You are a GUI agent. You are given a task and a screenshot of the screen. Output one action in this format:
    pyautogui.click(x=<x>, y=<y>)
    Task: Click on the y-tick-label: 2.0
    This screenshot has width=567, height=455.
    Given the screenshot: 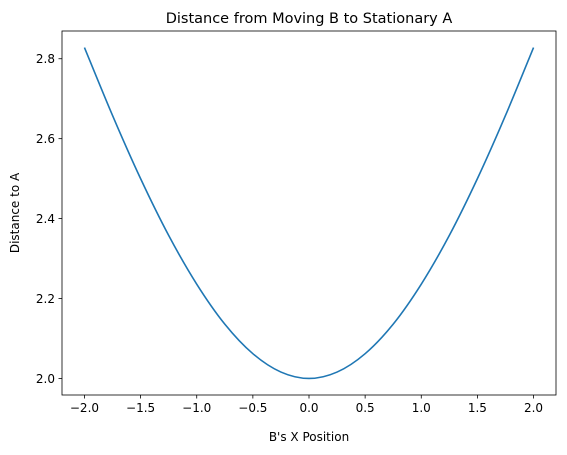 What is the action you would take?
    pyautogui.click(x=45, y=379)
    